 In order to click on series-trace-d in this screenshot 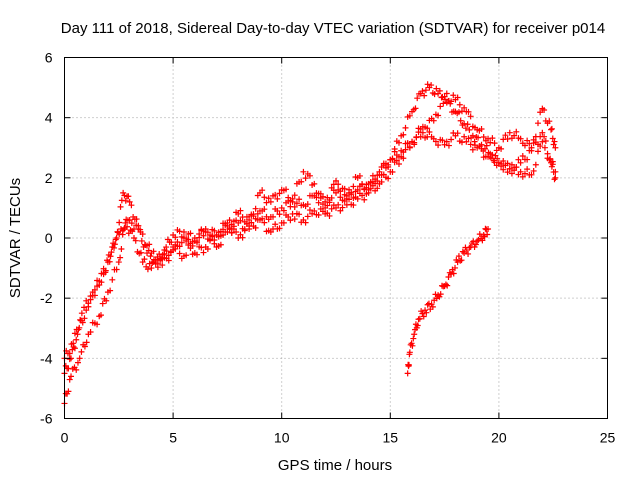, I will do `click(448, 301)`.